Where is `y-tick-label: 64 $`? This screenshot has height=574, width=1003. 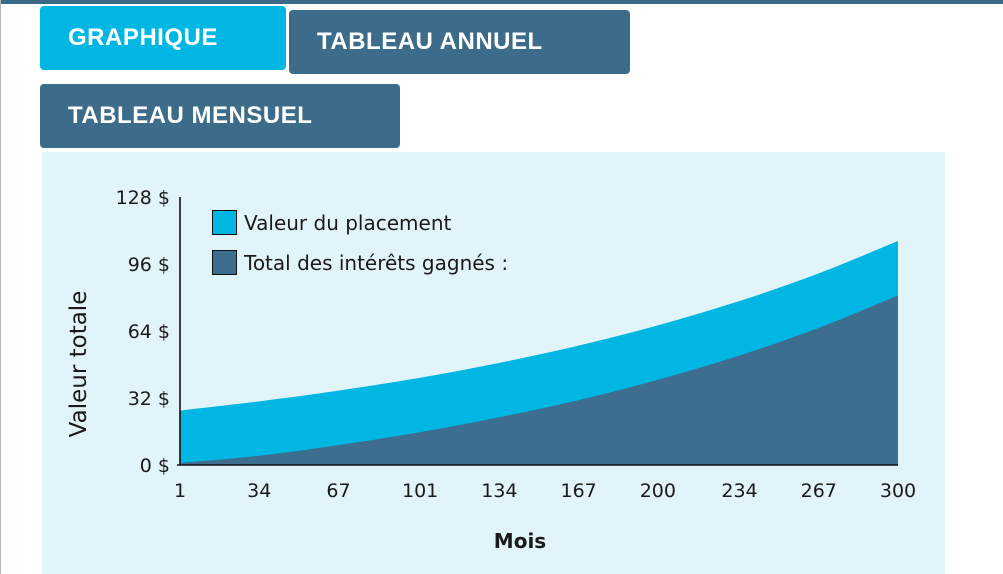
y-tick-label: 64 $ is located at coordinates (149, 332).